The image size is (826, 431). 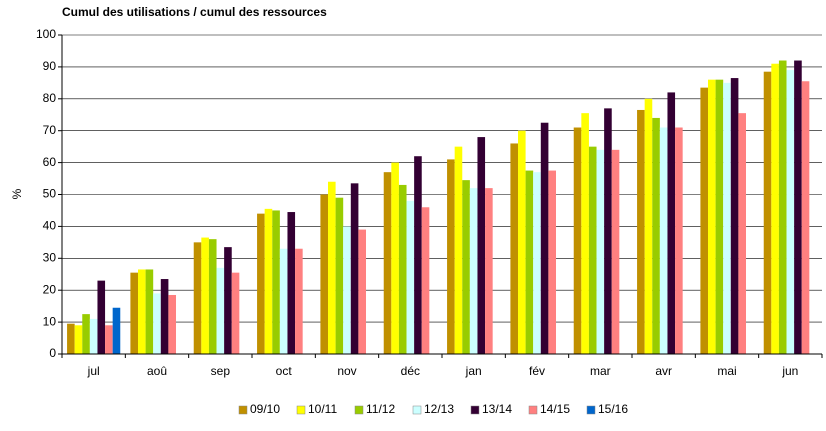 I want to click on x-tick-label: fév, so click(x=537, y=371).